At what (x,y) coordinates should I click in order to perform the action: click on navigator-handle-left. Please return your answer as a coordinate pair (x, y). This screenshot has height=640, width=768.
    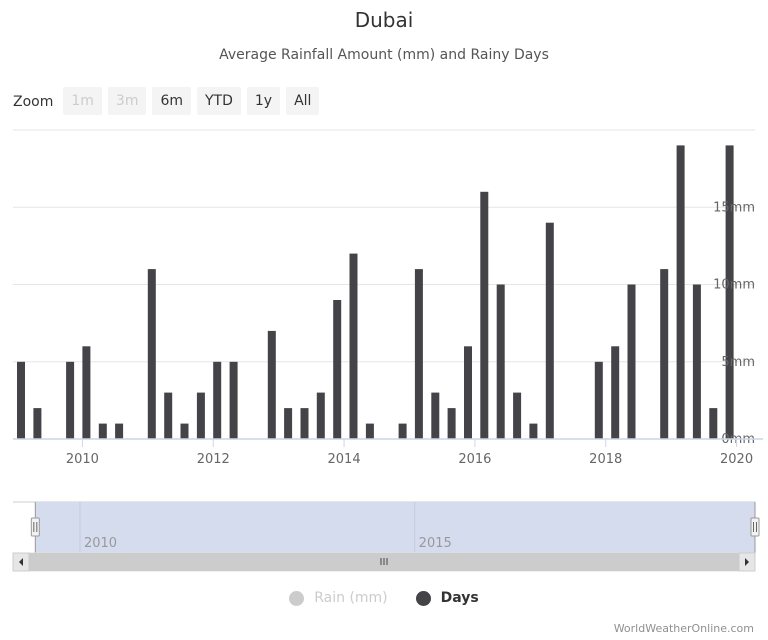
    Looking at the image, I should click on (35, 527).